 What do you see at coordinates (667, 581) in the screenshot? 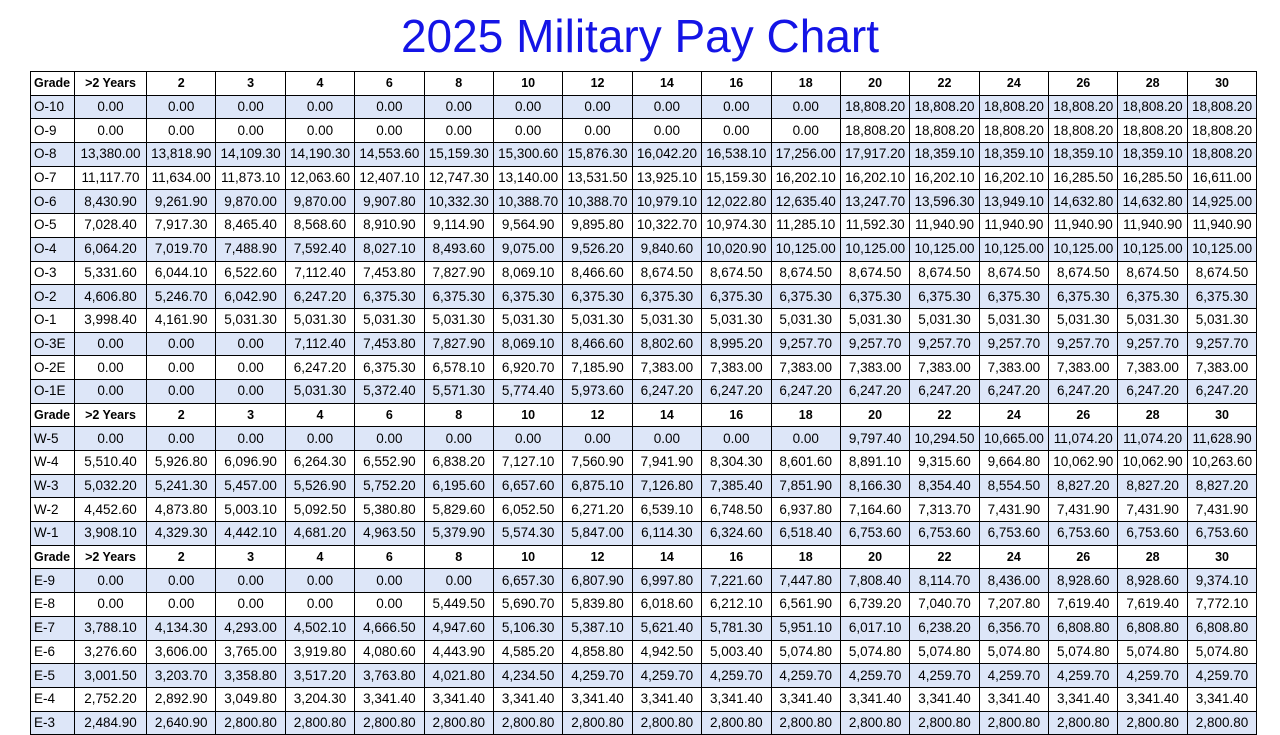
I see `pay-cell: 6,997.80` at bounding box center [667, 581].